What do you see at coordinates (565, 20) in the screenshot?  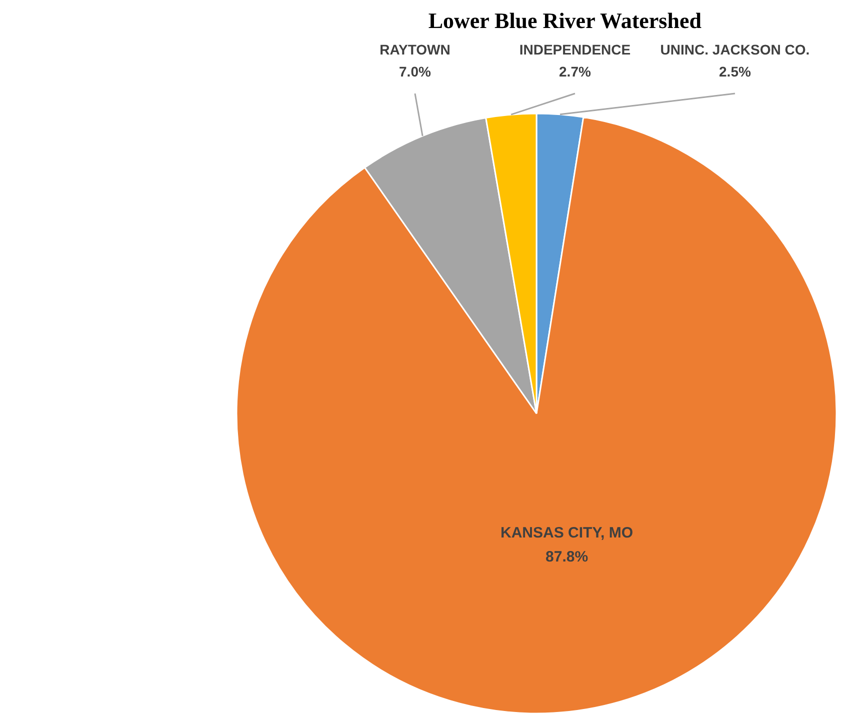 I see `chart-title: Lower Blue River Watershed` at bounding box center [565, 20].